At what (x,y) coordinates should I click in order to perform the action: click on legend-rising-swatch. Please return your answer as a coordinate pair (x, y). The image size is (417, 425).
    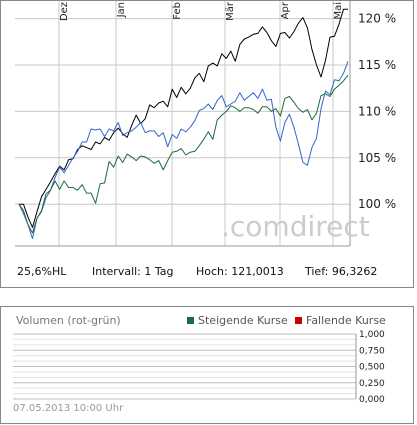
    Looking at the image, I should click on (190, 320).